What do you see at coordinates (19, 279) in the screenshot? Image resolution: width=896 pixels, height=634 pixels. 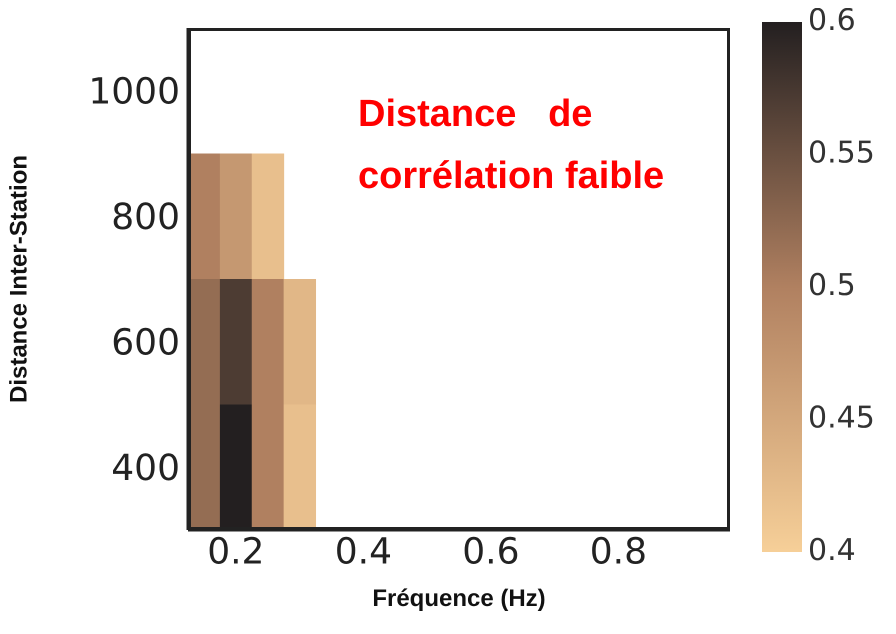 I see `y-axis-title: Distance Inter-Station` at bounding box center [19, 279].